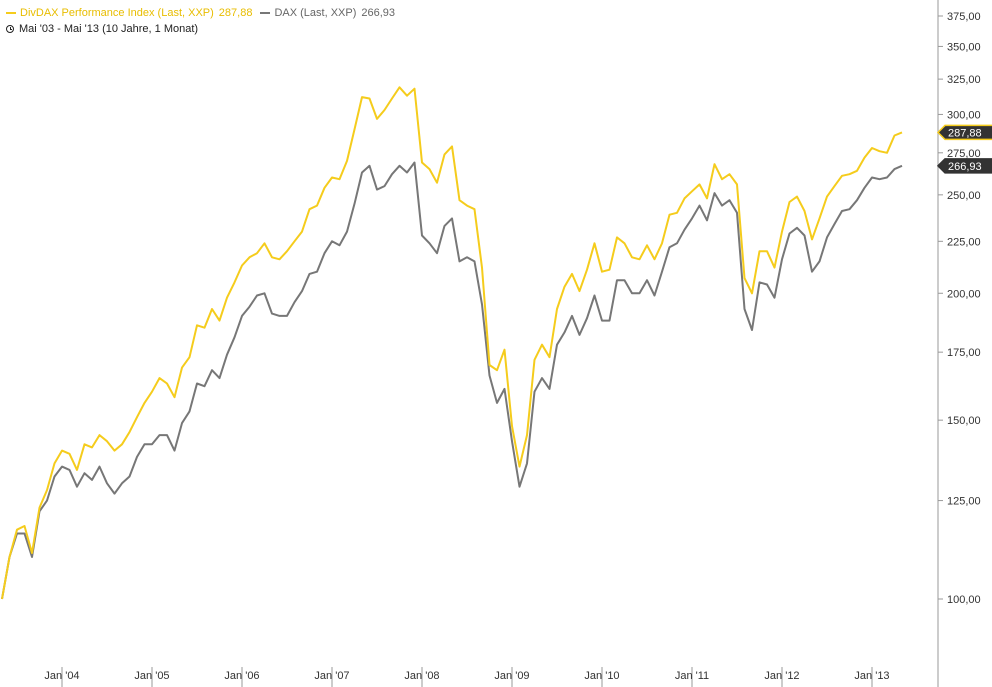 The image size is (992, 687). I want to click on y-tick-label: 325,00, so click(964, 80).